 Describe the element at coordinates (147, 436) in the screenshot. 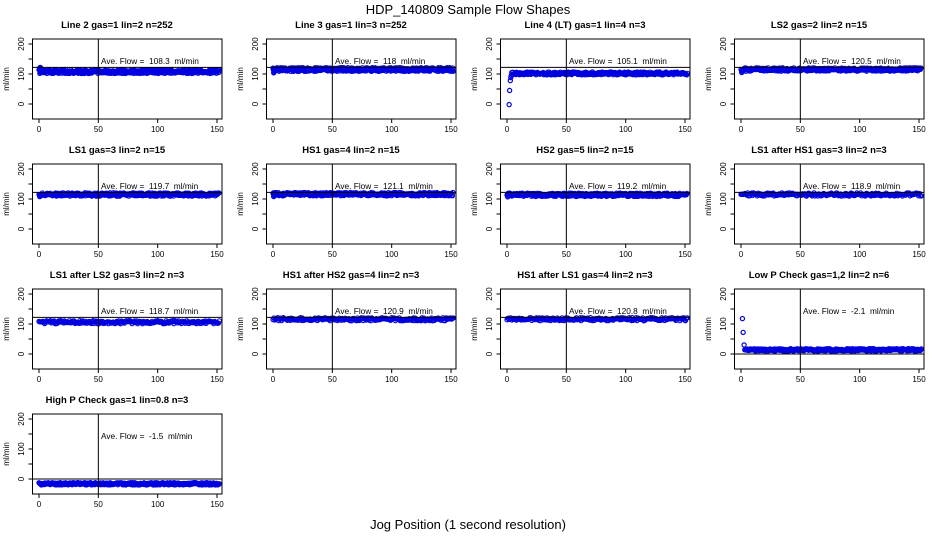

I see `average-flow-annotation: Ave. Flow = -1.5 ml/min` at that location.